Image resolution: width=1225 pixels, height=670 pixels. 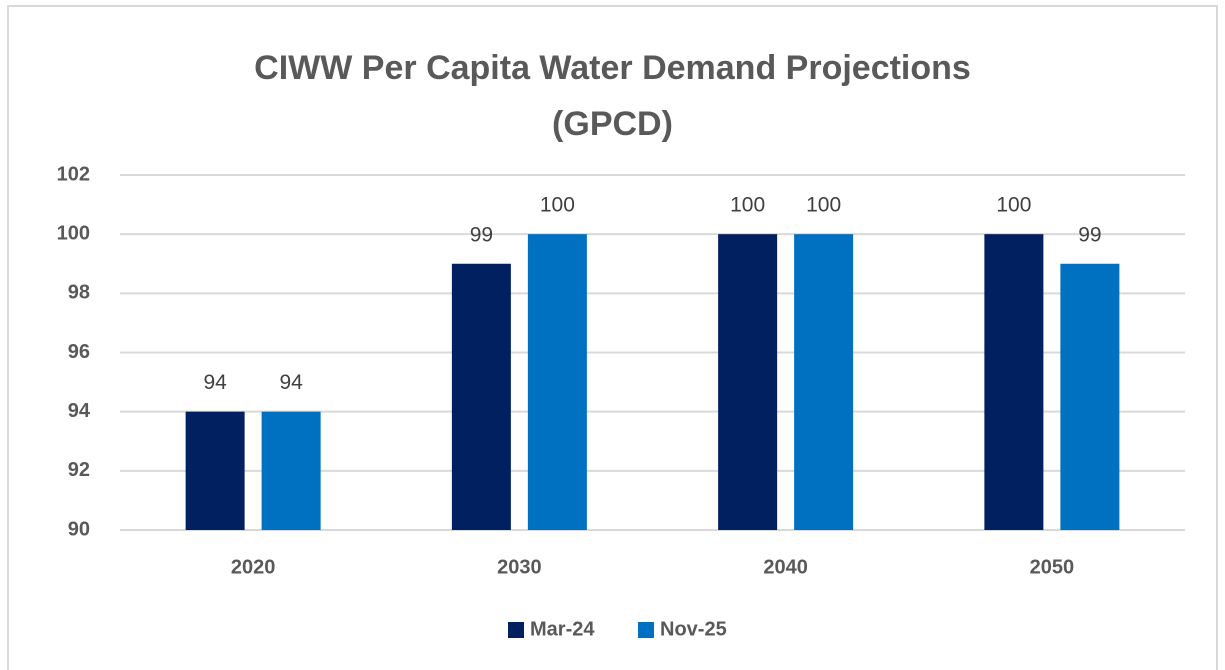 What do you see at coordinates (562, 629) in the screenshot?
I see `legend-label: Mar-24` at bounding box center [562, 629].